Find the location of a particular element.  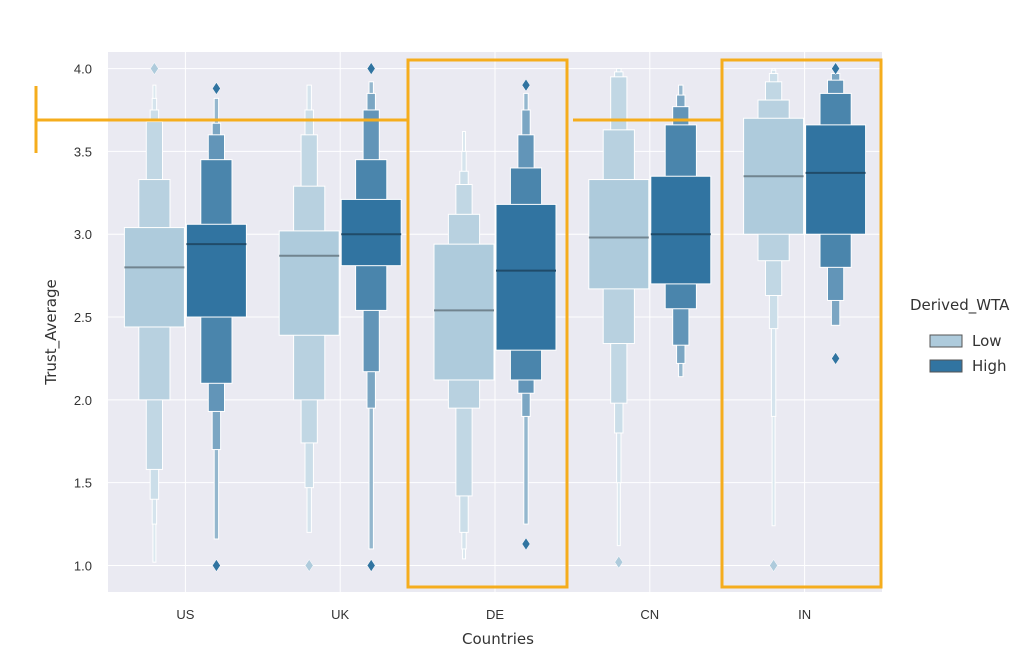

legend: Derived_WTA Low High is located at coordinates (960, 335).